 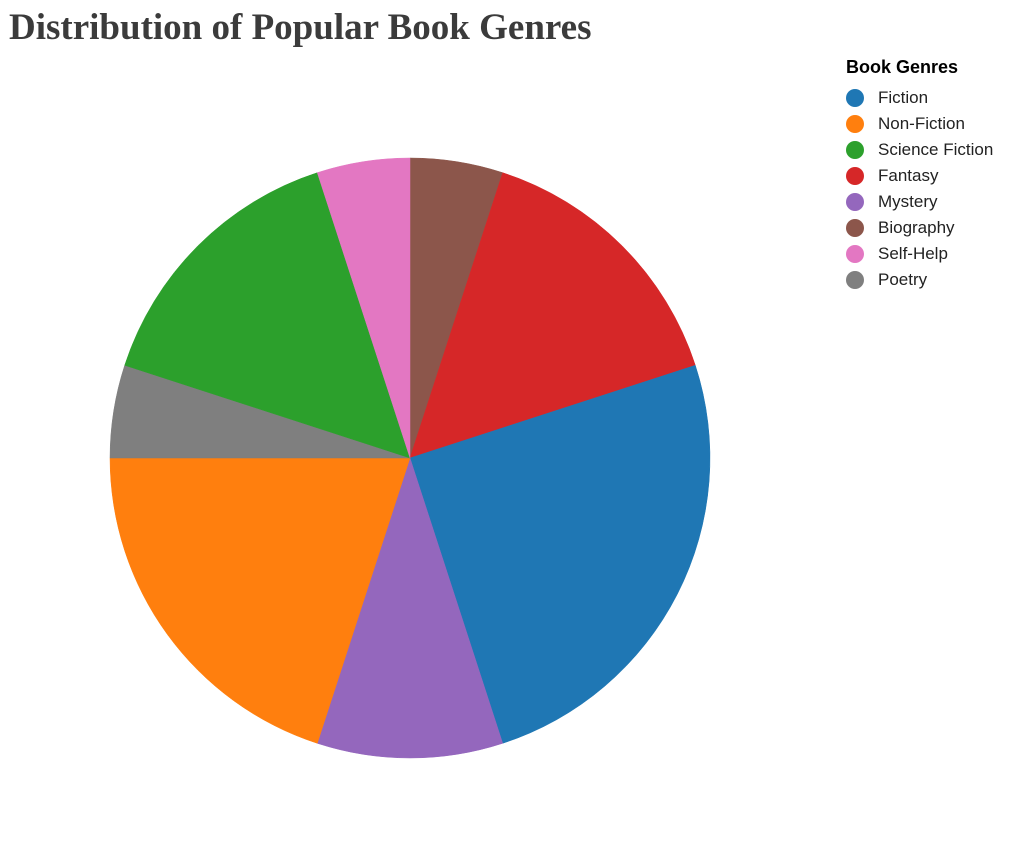 What do you see at coordinates (916, 227) in the screenshot?
I see `legend-label-biography: Biography` at bounding box center [916, 227].